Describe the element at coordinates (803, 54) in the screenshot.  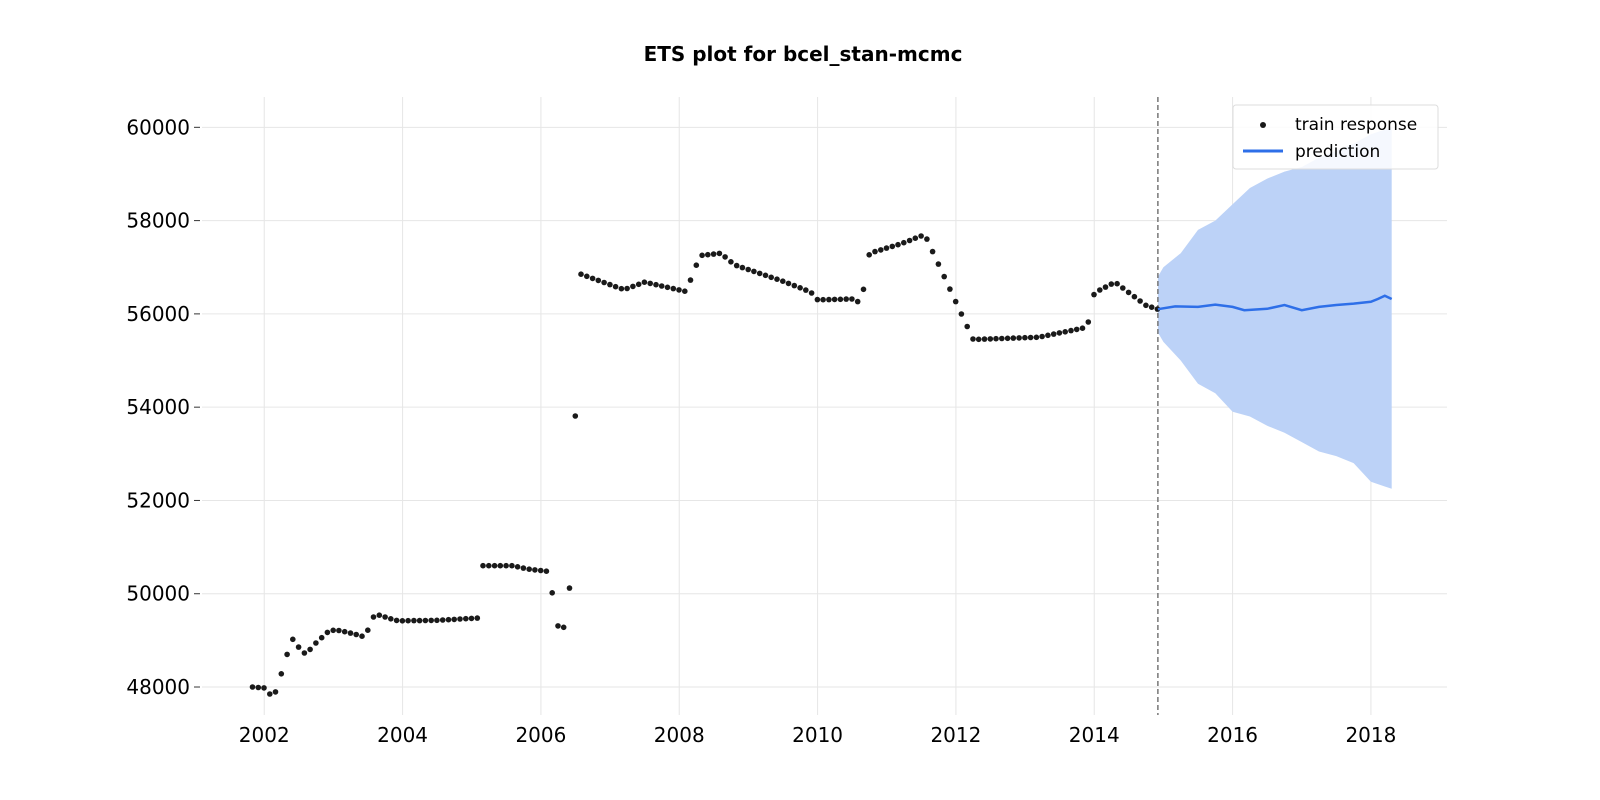
I see `chart-title: ETS plot for bcel_stan-mcmc` at that location.